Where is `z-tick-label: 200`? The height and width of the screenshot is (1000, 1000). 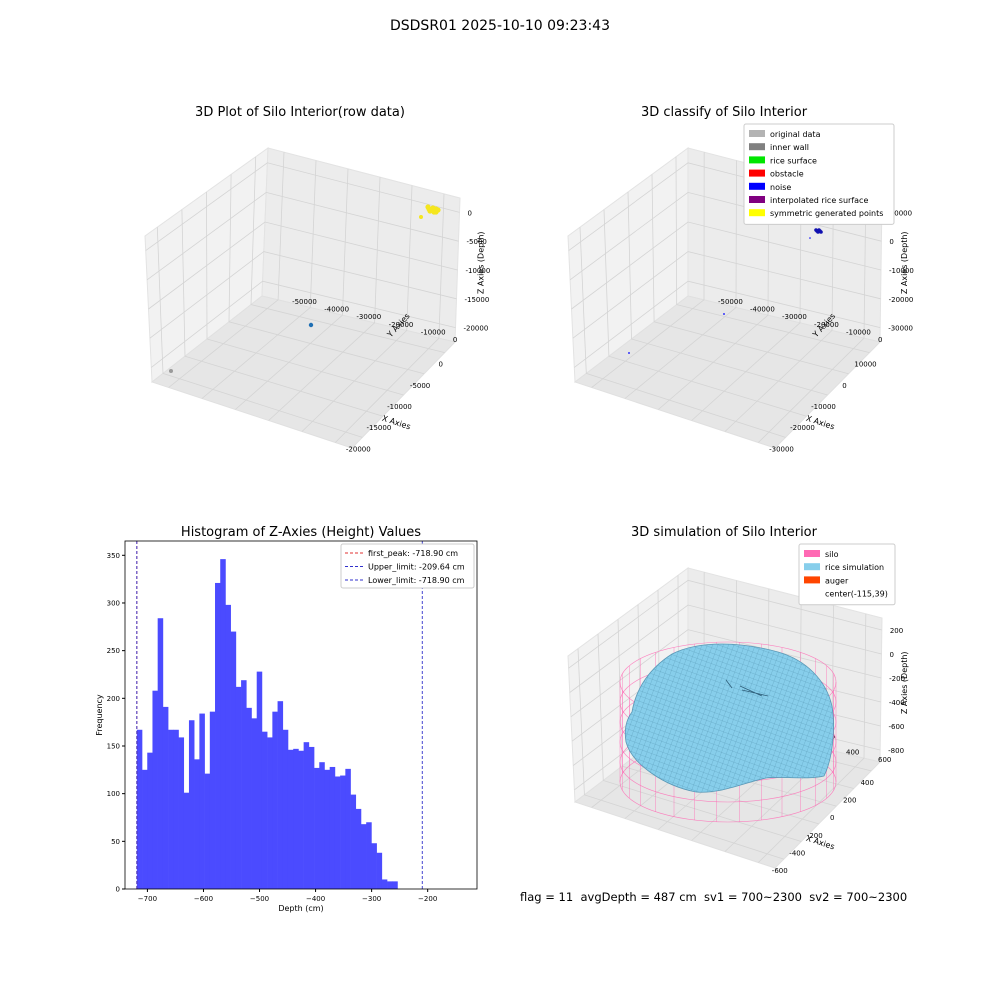 z-tick-label: 200 is located at coordinates (896, 631).